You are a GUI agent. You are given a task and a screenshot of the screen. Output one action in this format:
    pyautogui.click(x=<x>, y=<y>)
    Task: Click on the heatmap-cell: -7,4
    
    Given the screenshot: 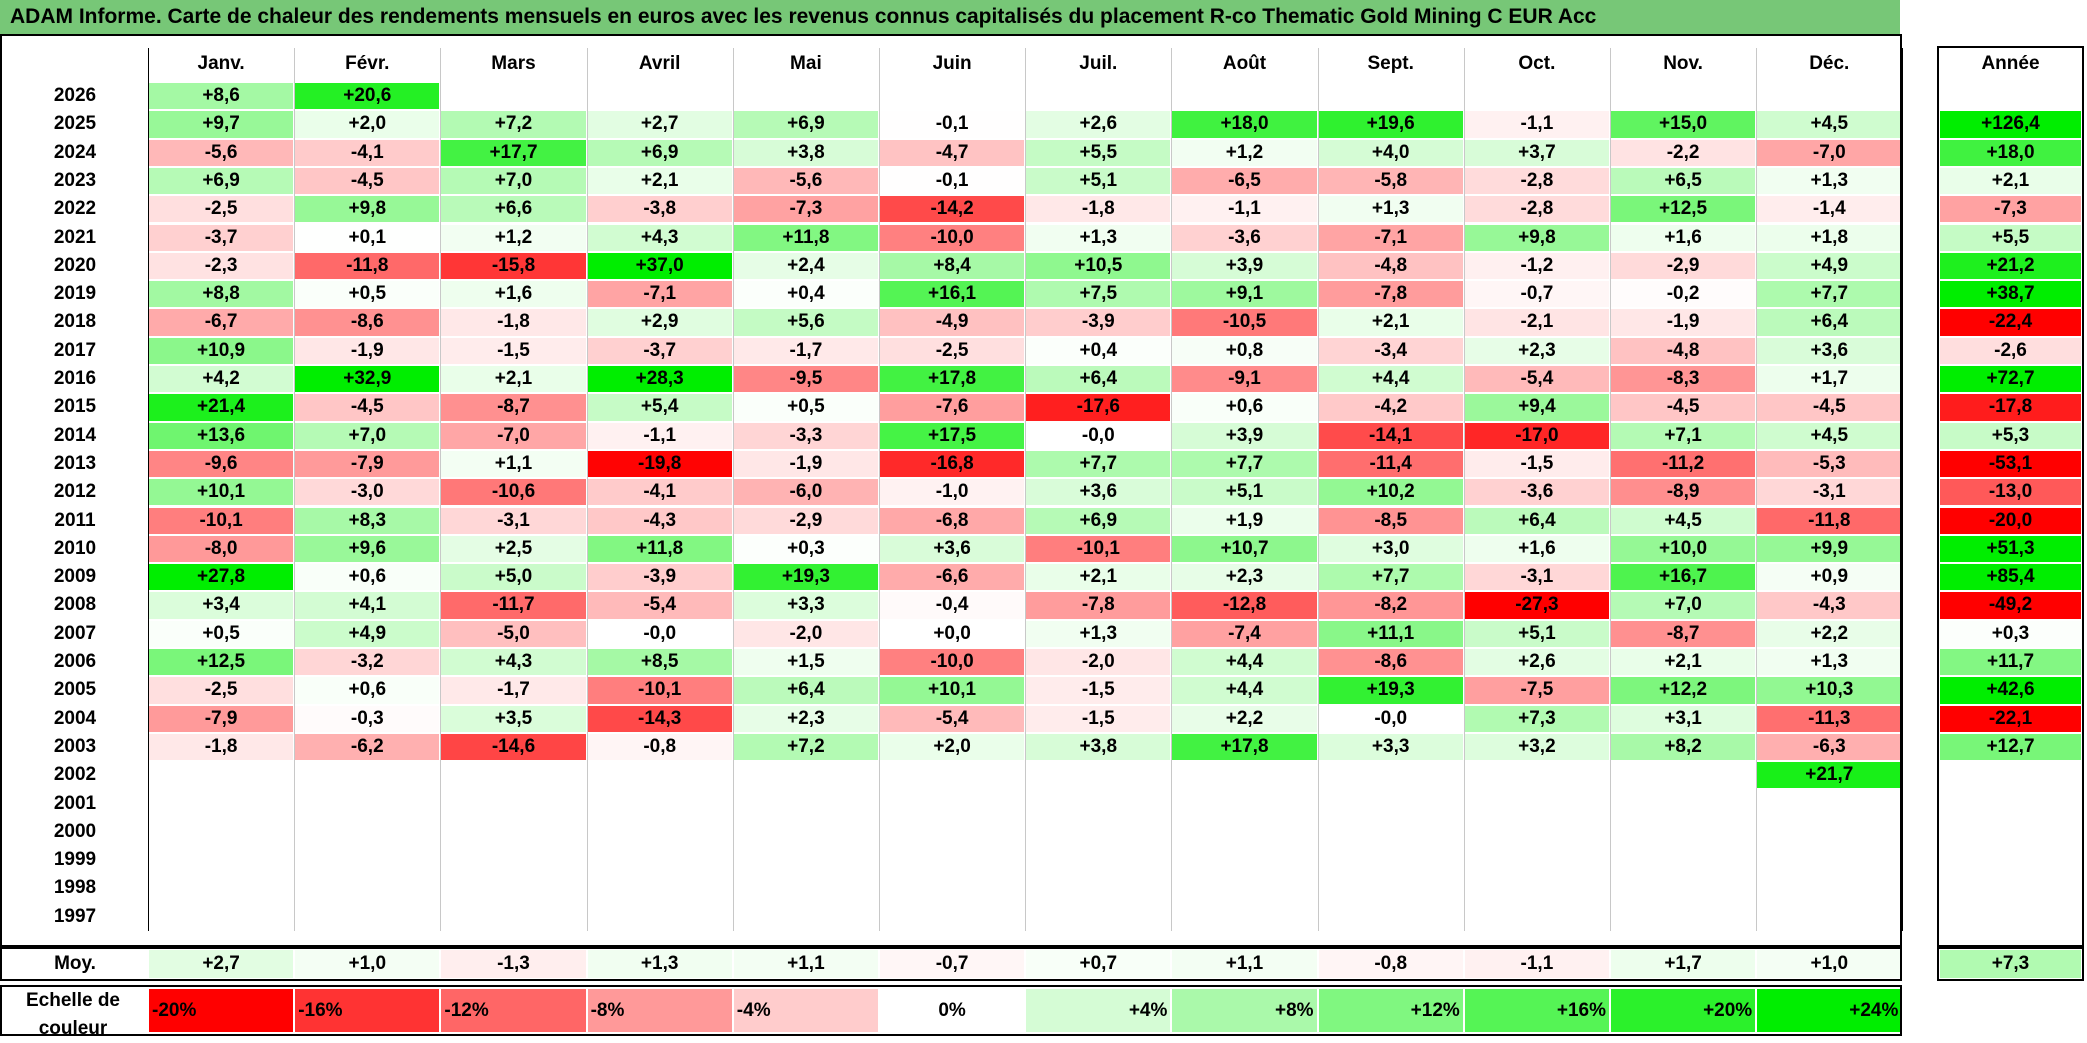 What is the action you would take?
    pyautogui.click(x=1244, y=633)
    